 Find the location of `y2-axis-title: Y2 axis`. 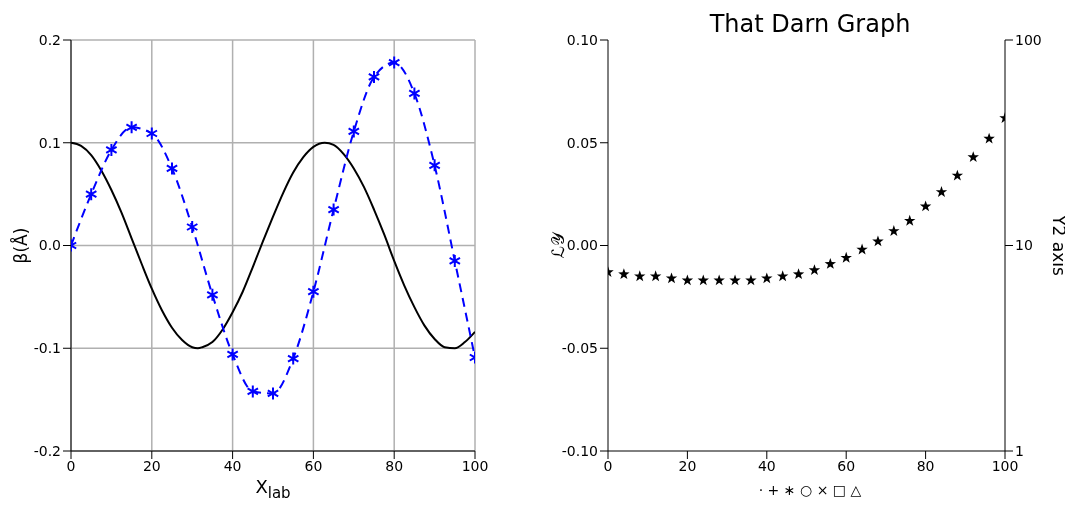

y2-axis-title: Y2 axis is located at coordinates (1057, 245).